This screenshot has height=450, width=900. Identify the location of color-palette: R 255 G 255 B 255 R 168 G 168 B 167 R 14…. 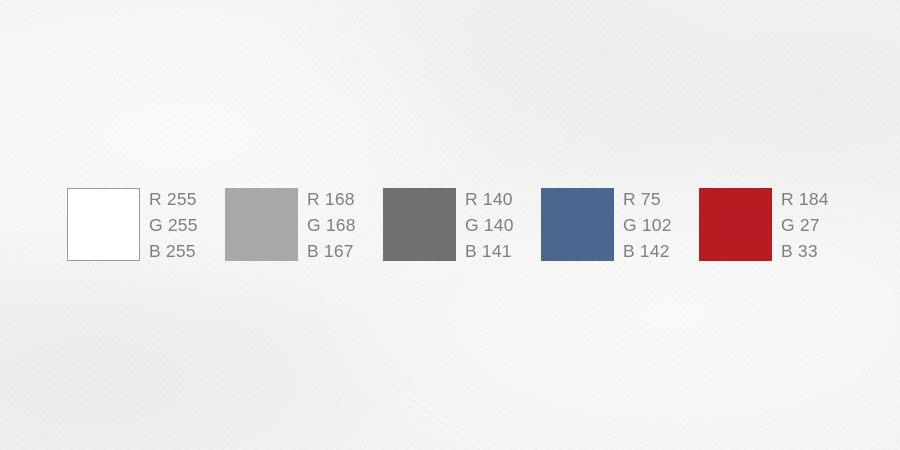
(462, 226).